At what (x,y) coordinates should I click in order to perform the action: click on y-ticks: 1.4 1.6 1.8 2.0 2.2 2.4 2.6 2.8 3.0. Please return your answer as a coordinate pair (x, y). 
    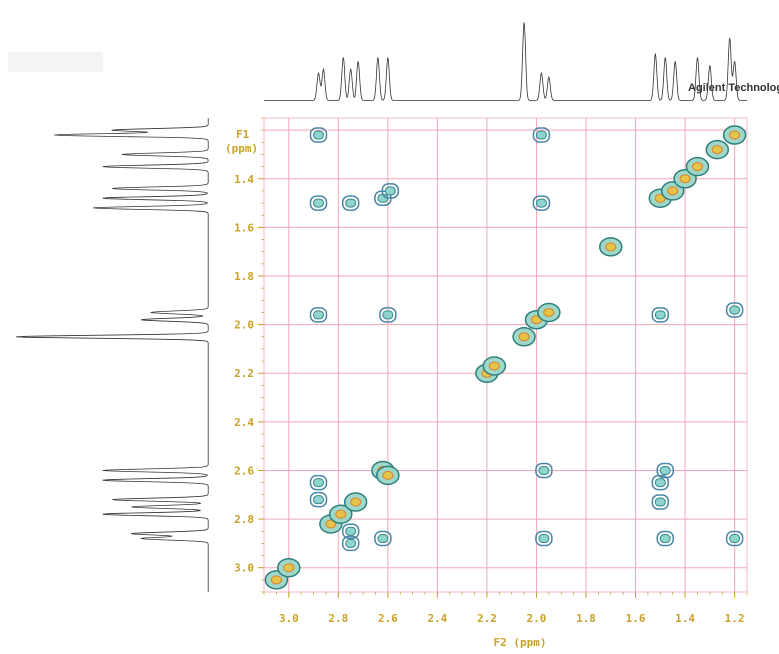
    Looking at the image, I should click on (249, 355).